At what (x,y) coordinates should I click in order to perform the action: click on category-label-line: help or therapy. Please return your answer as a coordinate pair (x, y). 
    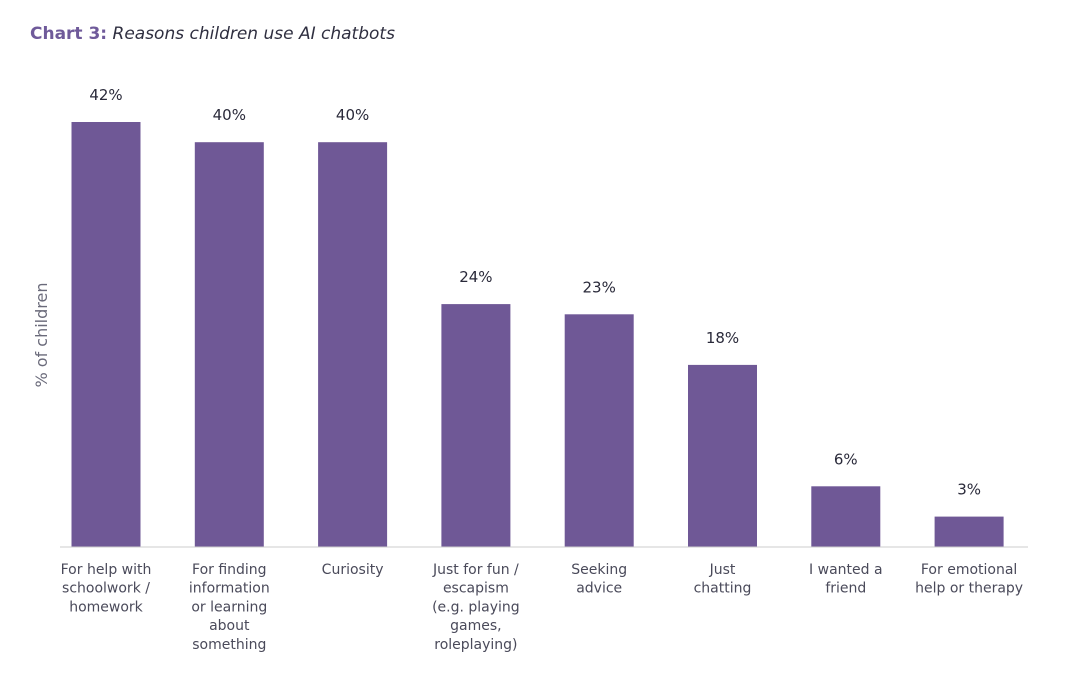
    Looking at the image, I should click on (969, 589).